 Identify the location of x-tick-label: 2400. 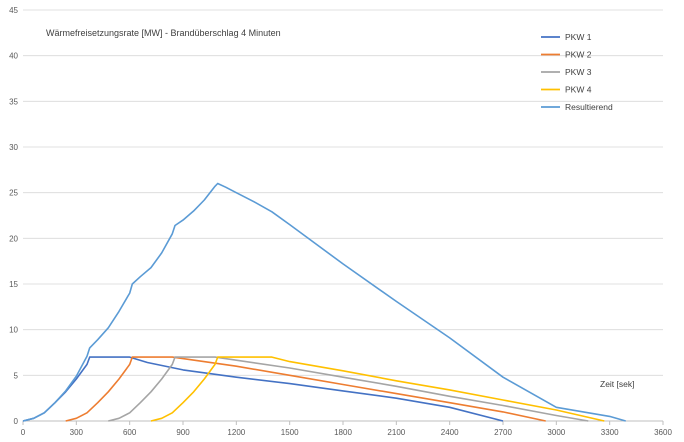
(450, 432).